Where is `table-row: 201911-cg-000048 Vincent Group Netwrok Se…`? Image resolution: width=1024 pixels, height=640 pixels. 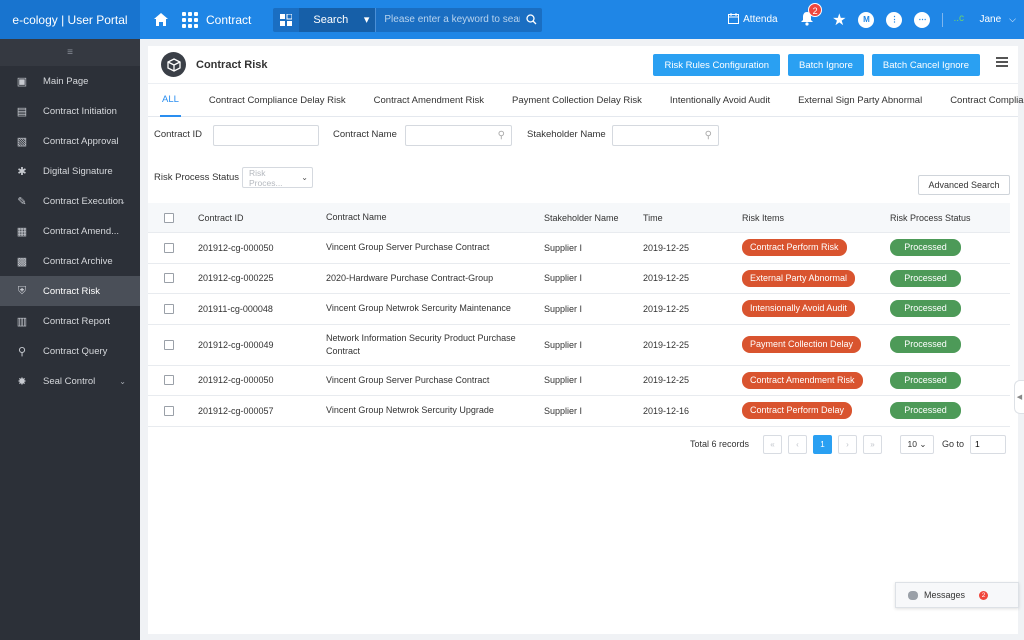
table-row: 201911-cg-000048 Vincent Group Netwrok Se… is located at coordinates (579, 309).